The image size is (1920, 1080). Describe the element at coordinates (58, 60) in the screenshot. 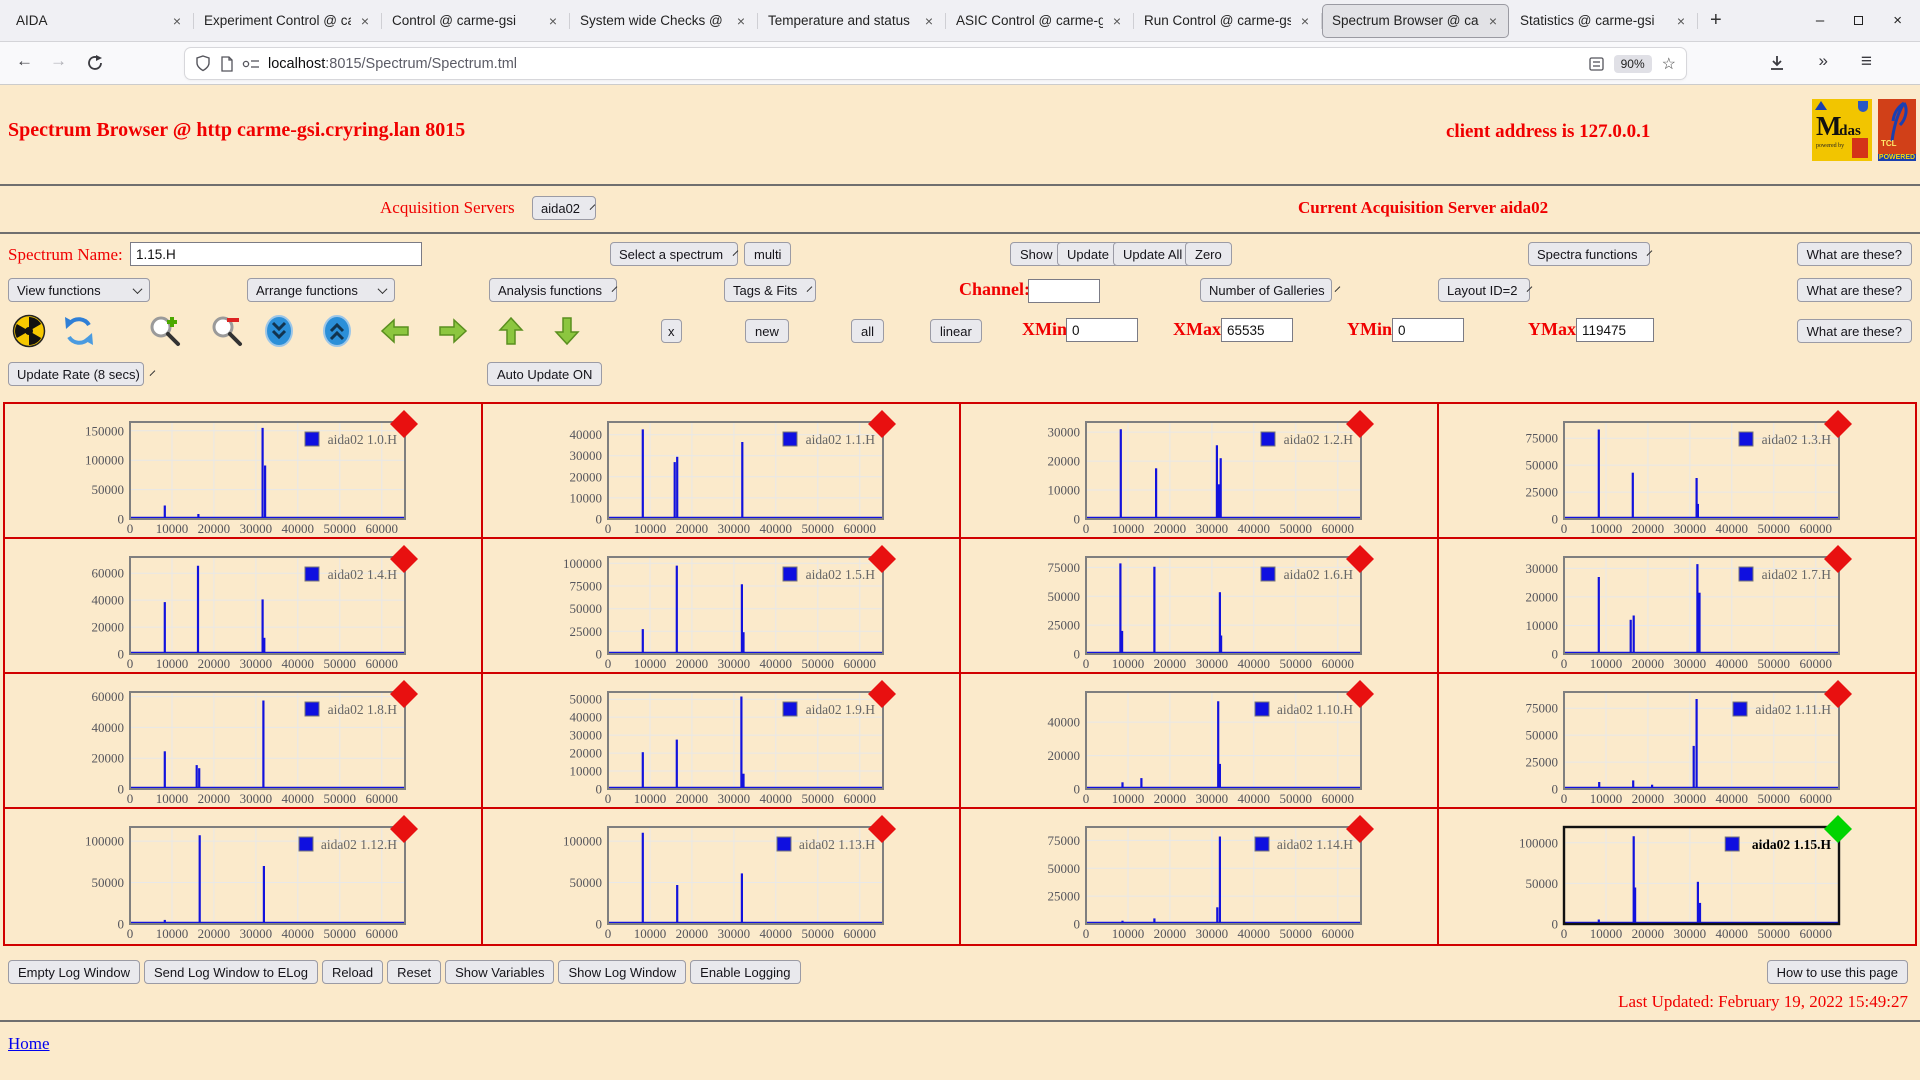

I see `forward-button: →` at that location.